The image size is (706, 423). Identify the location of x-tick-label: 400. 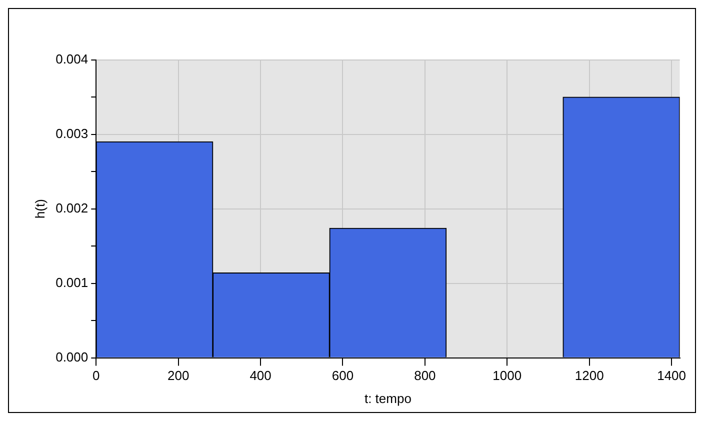
(261, 376).